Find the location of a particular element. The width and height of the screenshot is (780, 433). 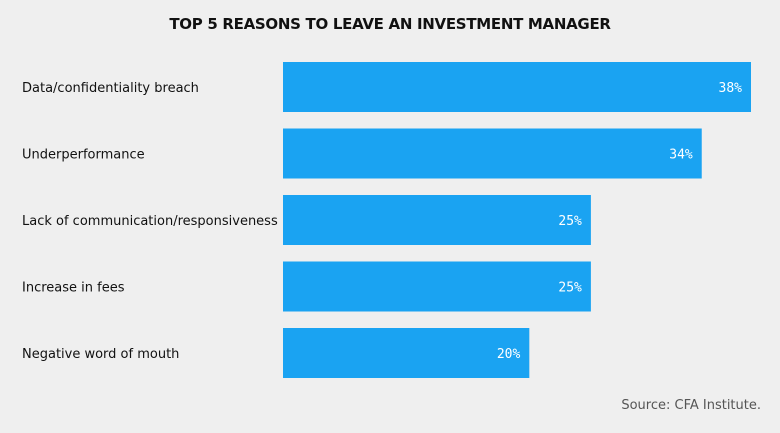

data-label: 38% is located at coordinates (731, 88).